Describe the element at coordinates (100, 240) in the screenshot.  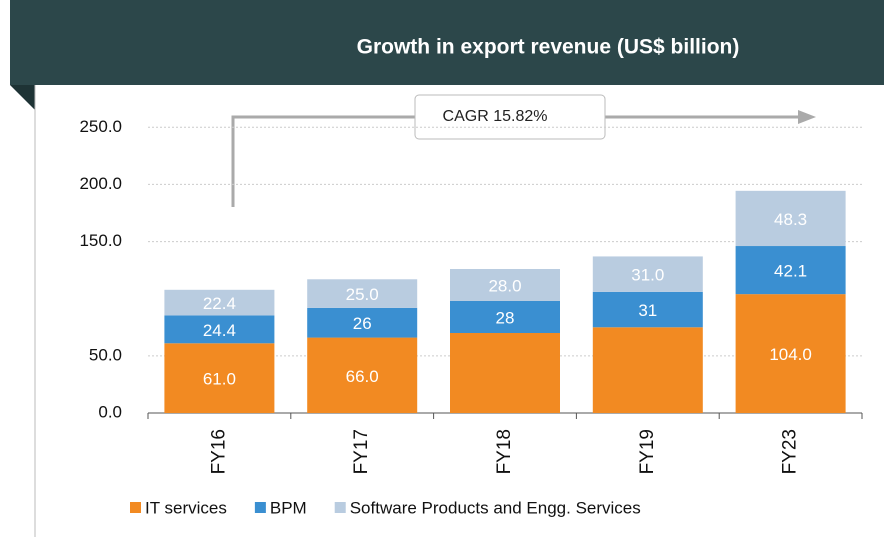
I see `y-tick-label: 150.0` at that location.